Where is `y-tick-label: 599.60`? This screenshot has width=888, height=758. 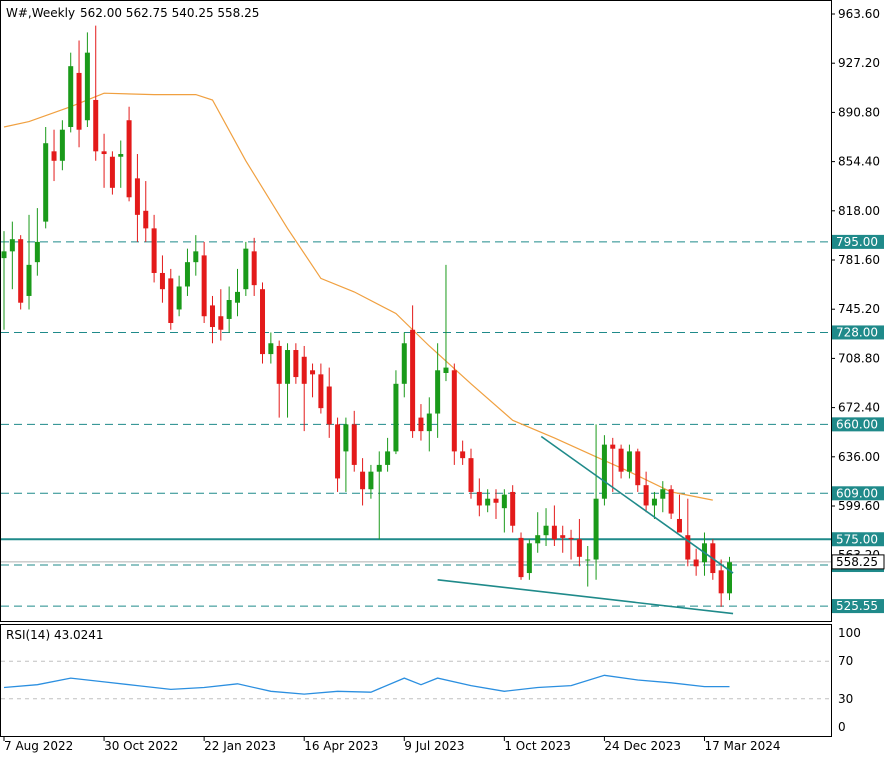
y-tick-label: 599.60 is located at coordinates (859, 506).